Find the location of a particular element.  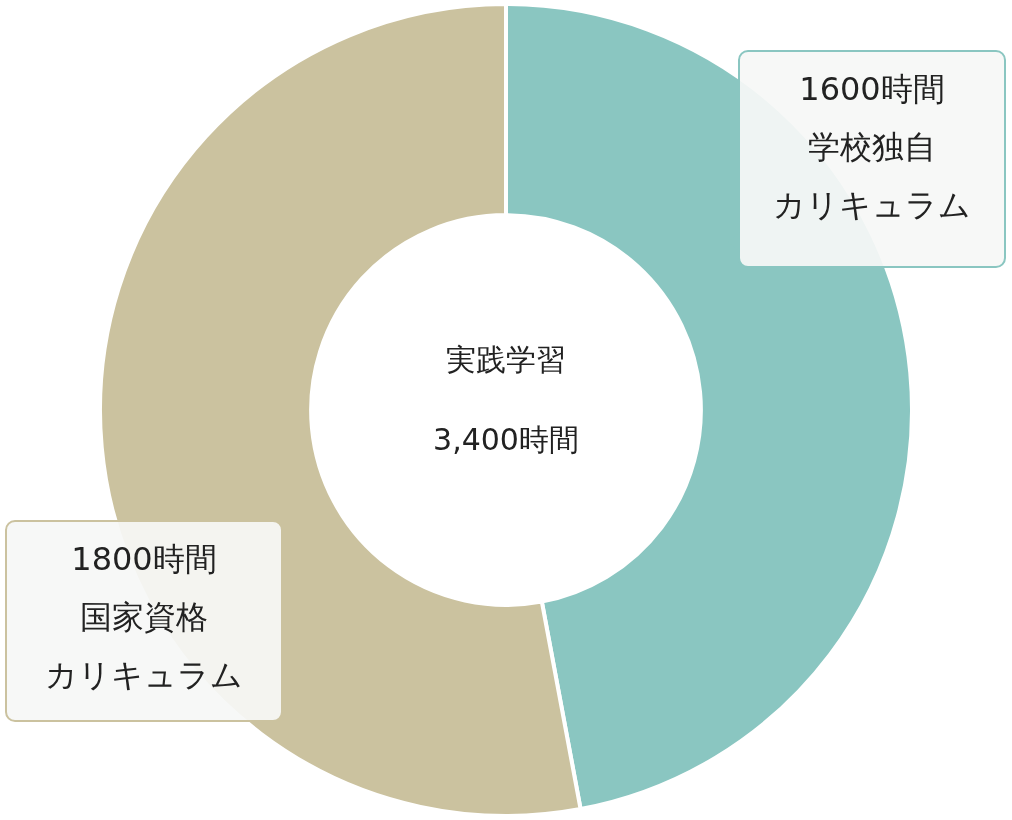

slice-label: 学校独自カリキュラム is located at coordinates (872, 176).